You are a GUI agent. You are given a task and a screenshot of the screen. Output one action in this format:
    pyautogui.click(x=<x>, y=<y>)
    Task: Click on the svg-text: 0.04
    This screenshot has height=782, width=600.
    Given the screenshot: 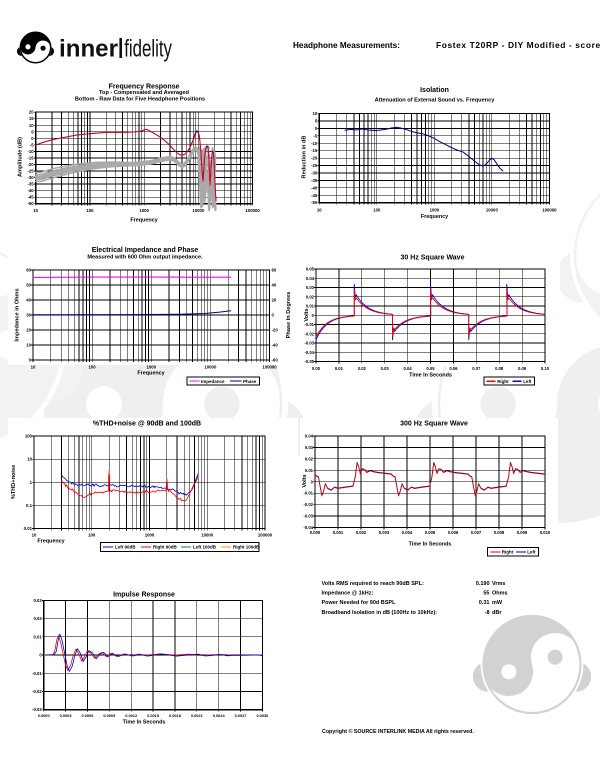 What is the action you would take?
    pyautogui.click(x=309, y=436)
    